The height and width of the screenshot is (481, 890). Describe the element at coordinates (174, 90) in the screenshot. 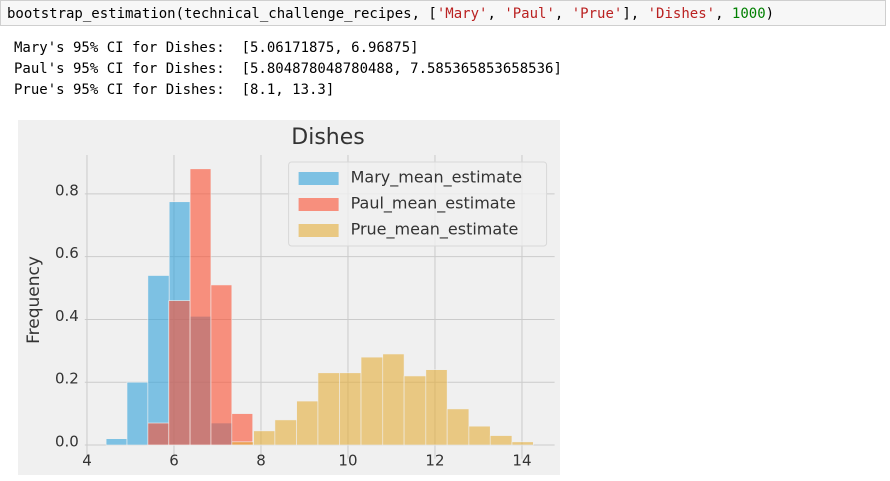

I see `output-line: Prue's 95% CI for Dishes: [8.1, 13.3]` at that location.